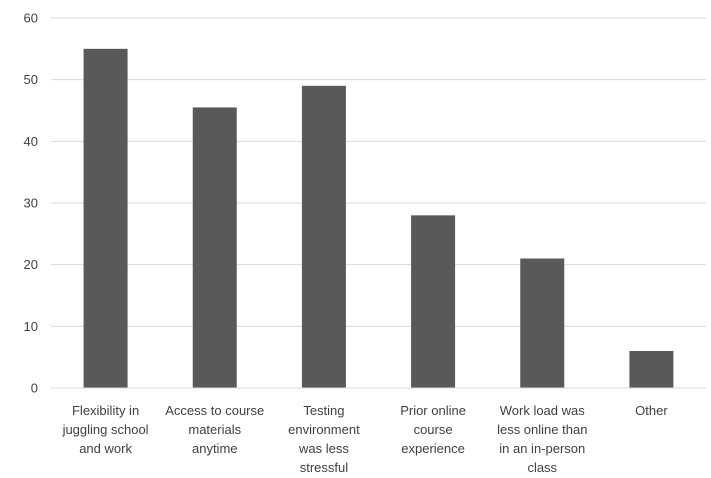 This screenshot has width=711, height=478. What do you see at coordinates (31, 18) in the screenshot?
I see `y-tick-label: 60` at bounding box center [31, 18].